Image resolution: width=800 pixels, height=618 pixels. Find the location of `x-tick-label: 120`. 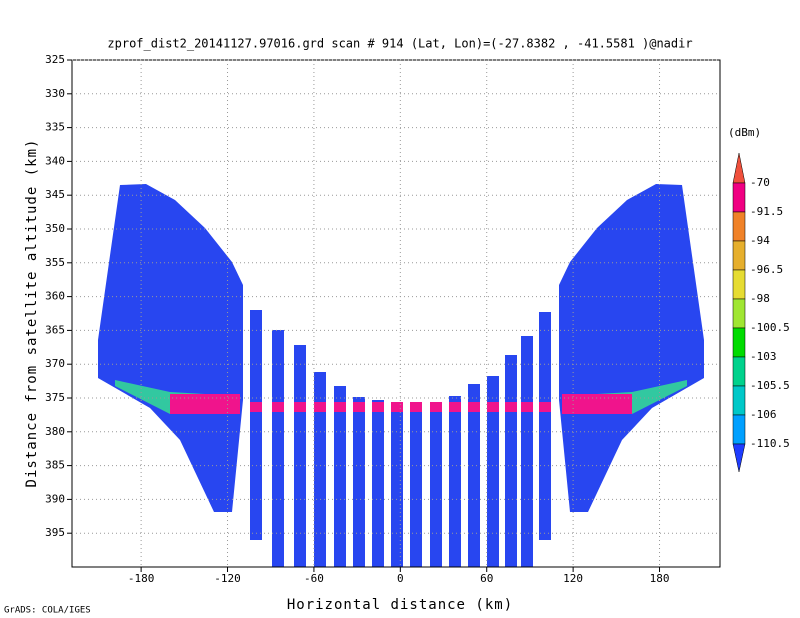

x-tick-label: 120 is located at coordinates (573, 578).